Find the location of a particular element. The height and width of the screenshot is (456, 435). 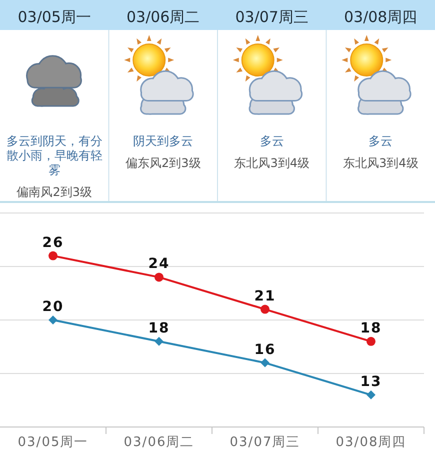

category-label: 03/05周一 is located at coordinates (54, 17).